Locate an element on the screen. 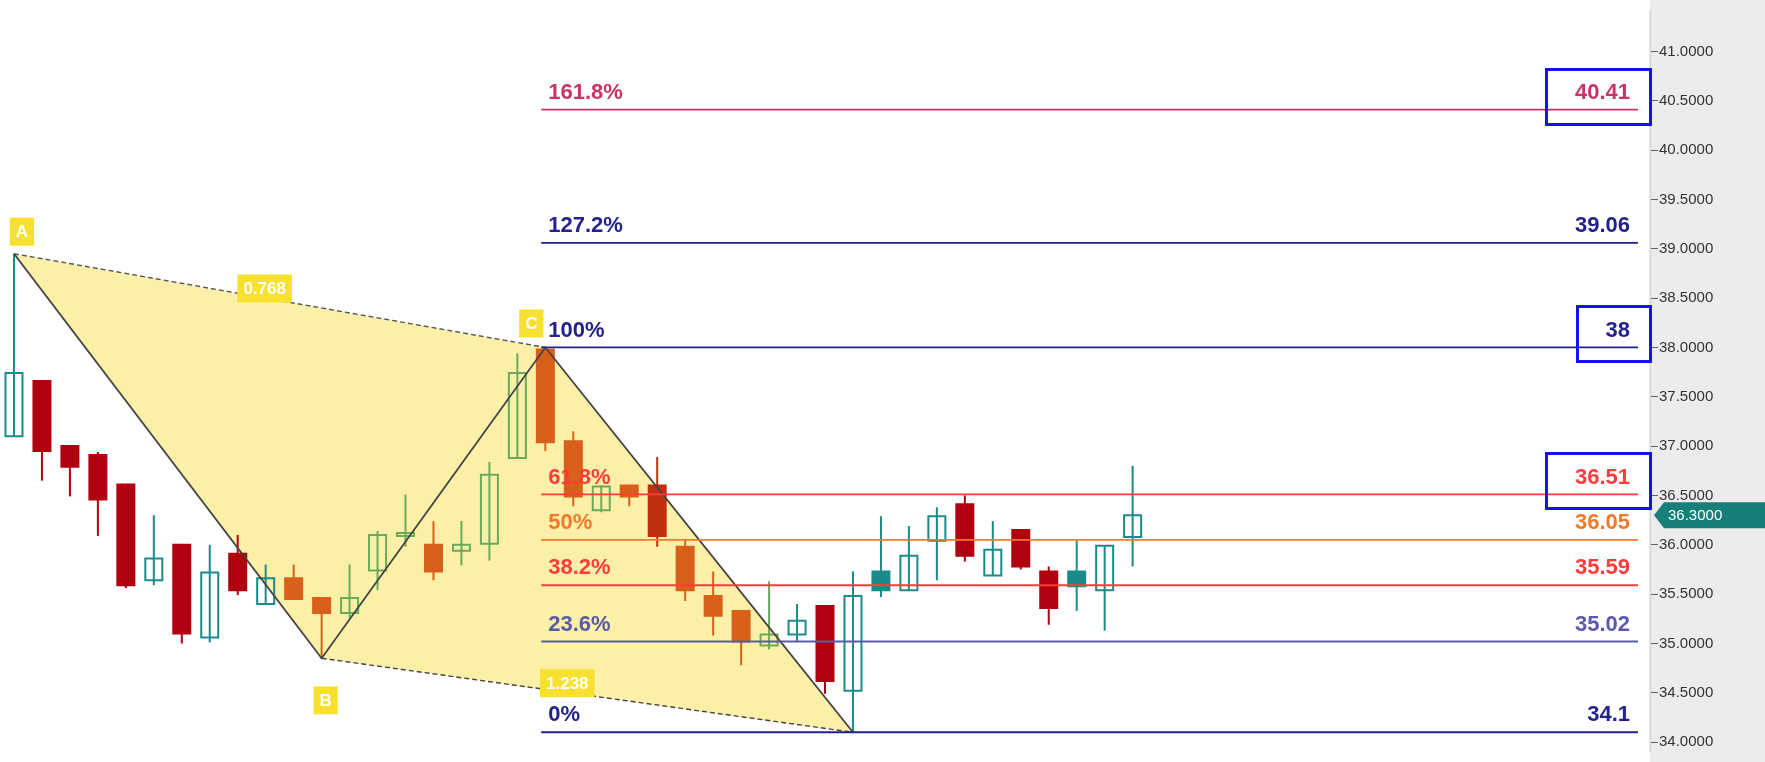  ref-line-label: 35.02 is located at coordinates (1602, 623).